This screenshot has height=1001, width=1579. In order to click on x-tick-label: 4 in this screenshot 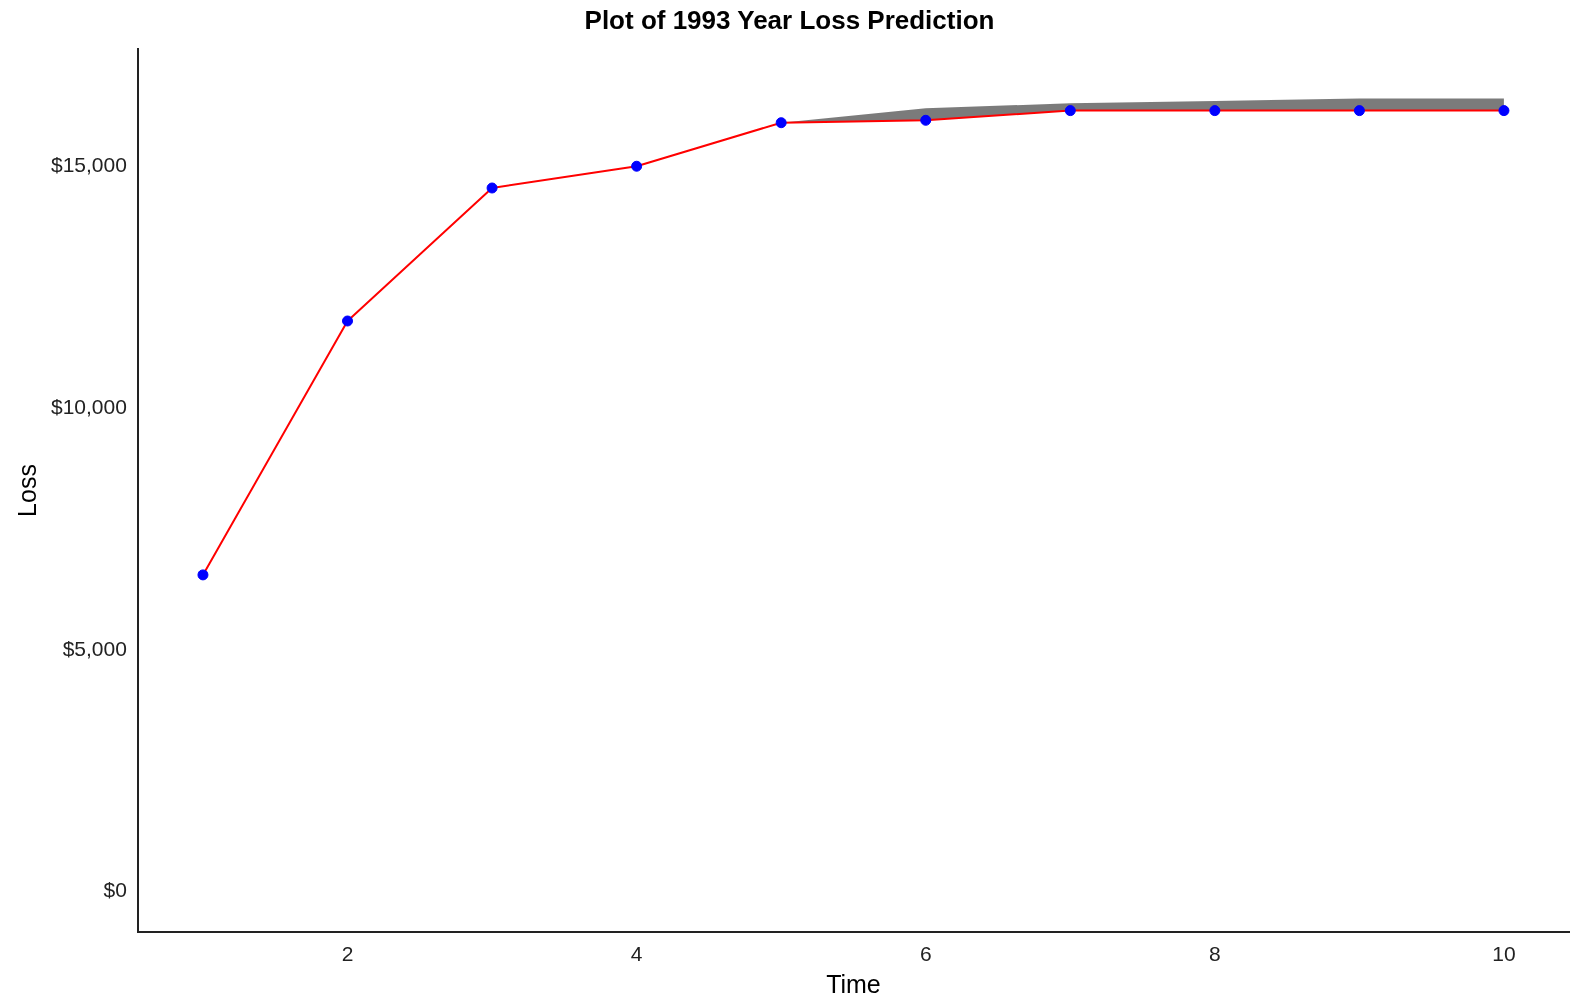, I will do `click(636, 954)`.